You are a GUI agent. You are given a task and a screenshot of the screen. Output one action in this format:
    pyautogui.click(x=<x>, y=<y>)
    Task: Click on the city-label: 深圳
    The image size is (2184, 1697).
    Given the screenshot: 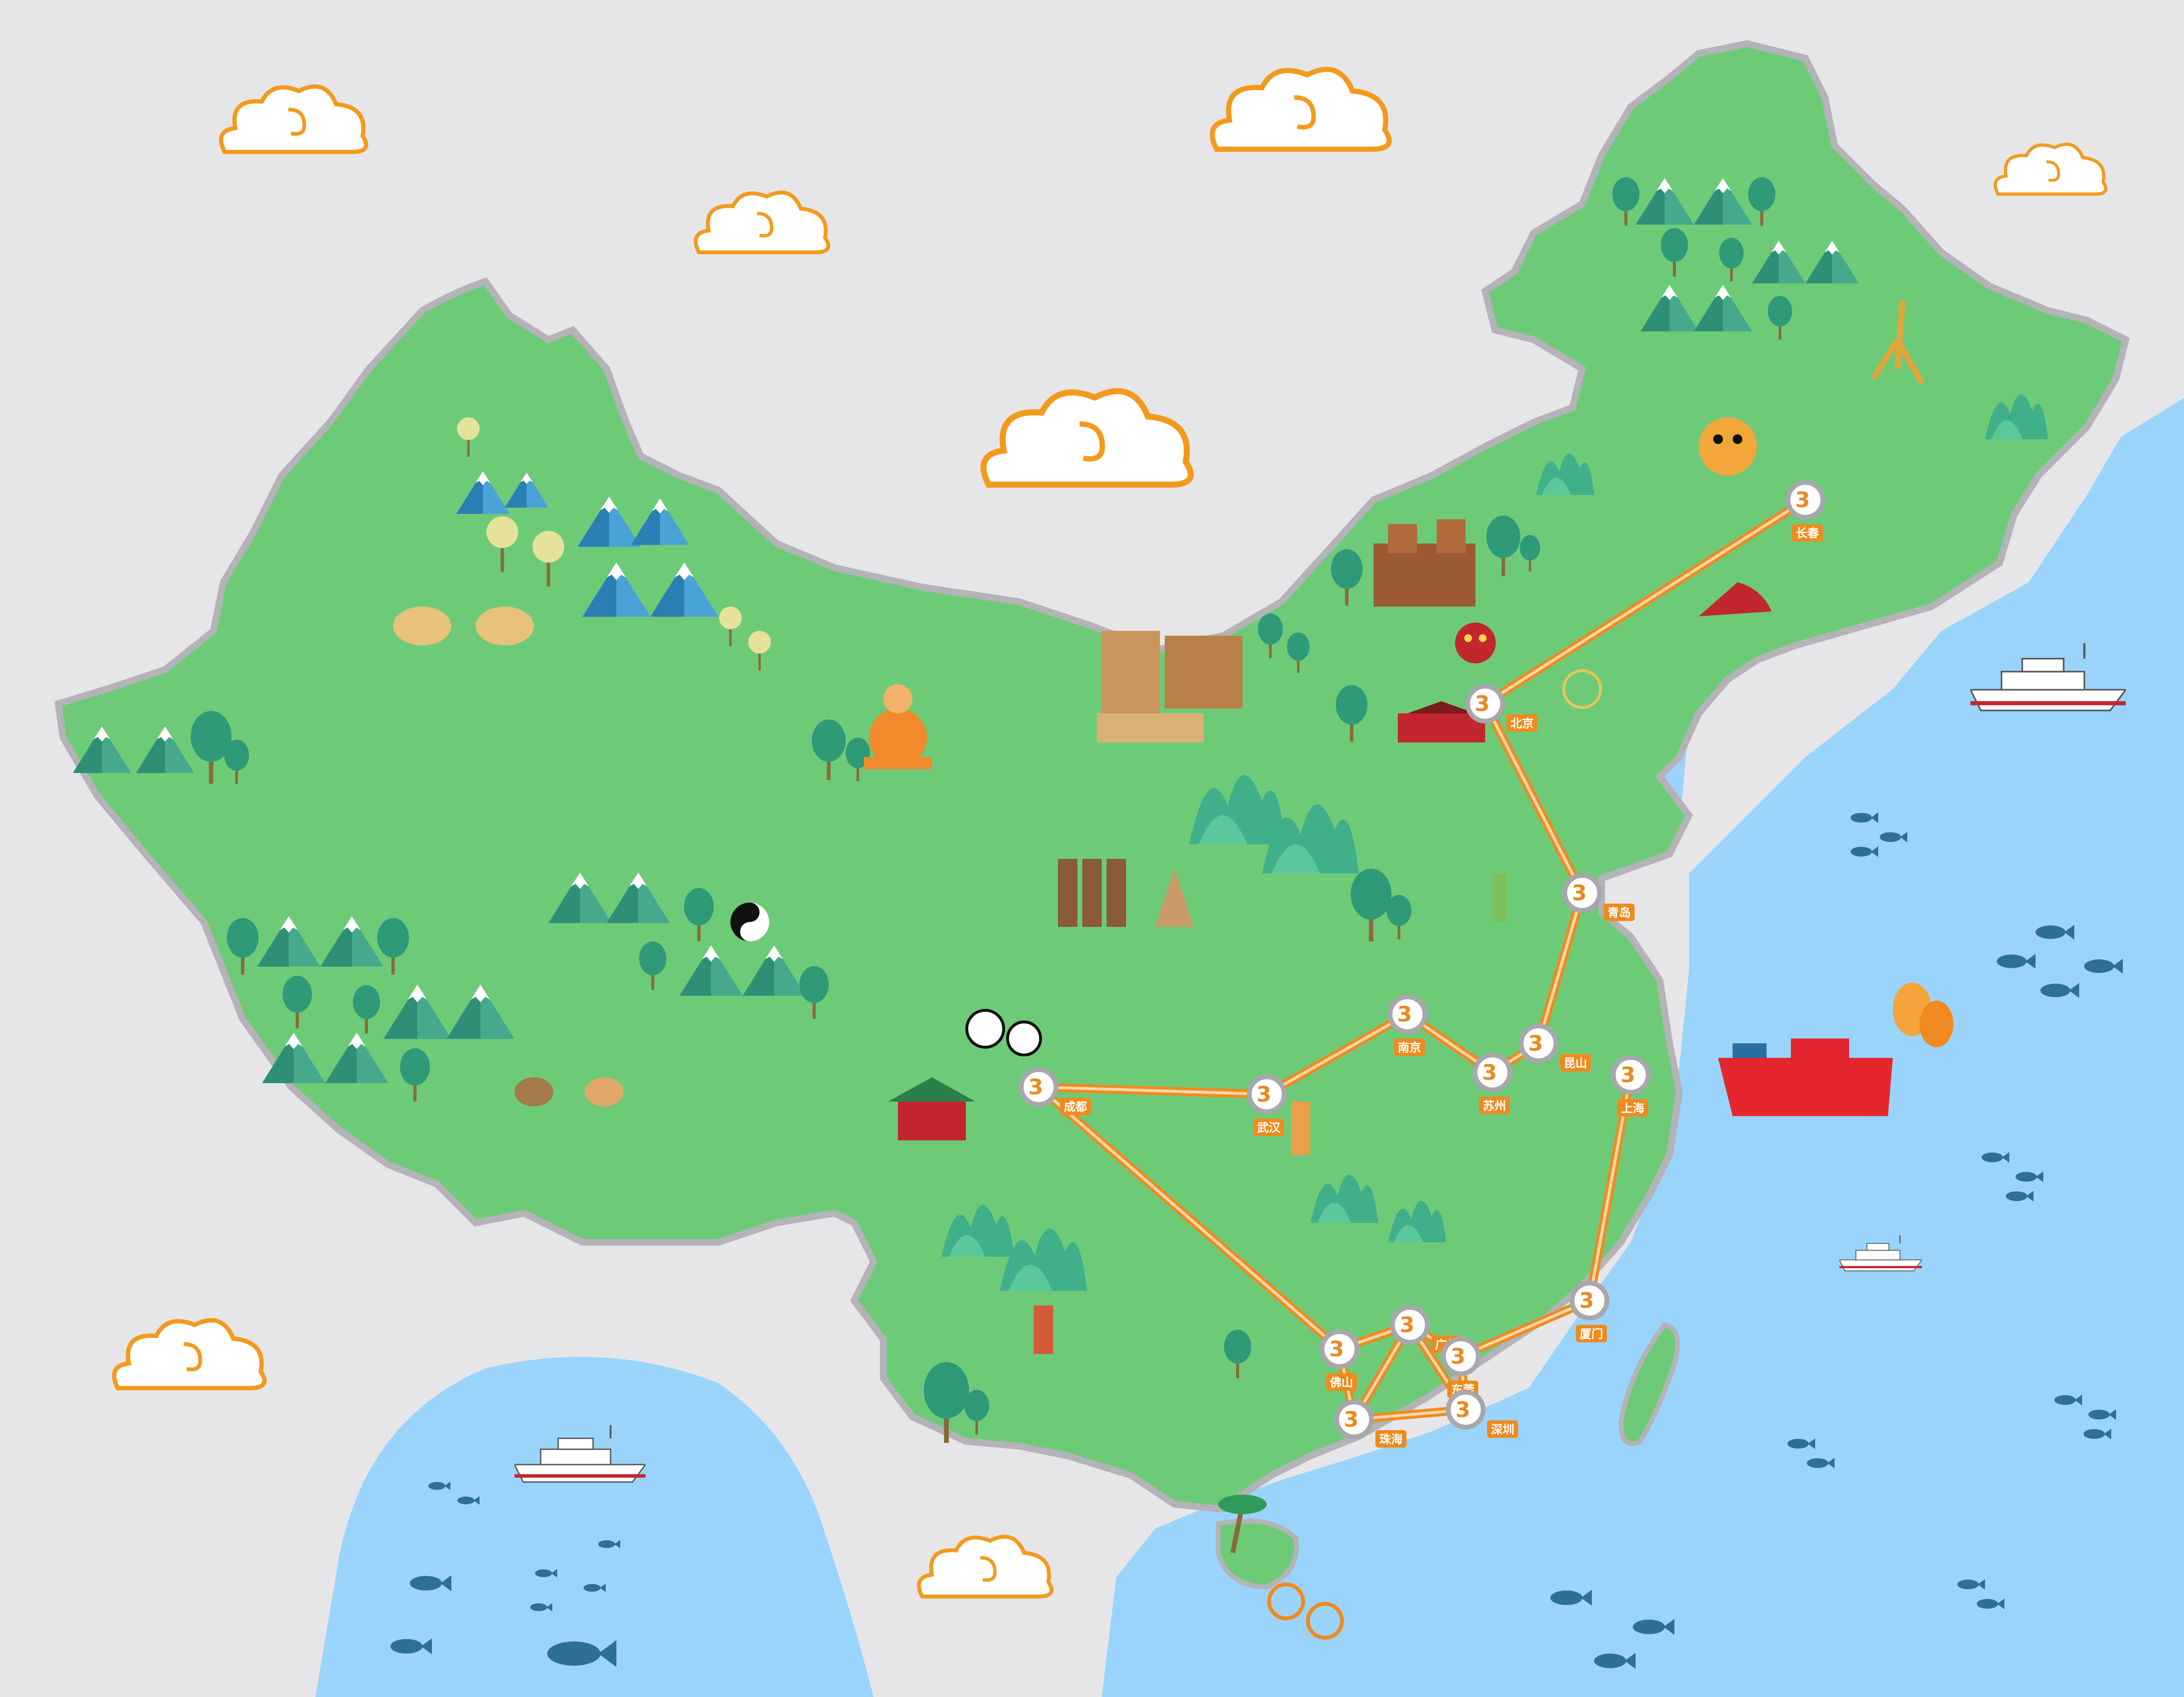 What is the action you would take?
    pyautogui.click(x=1502, y=1430)
    